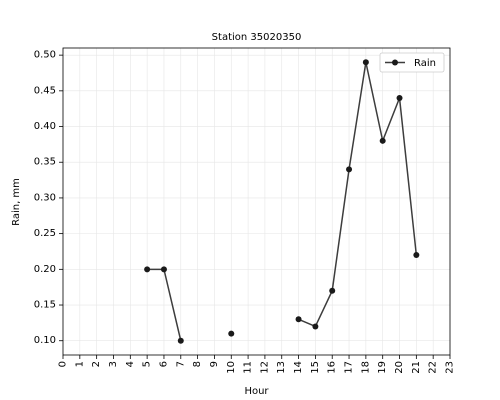  What do you see at coordinates (45, 90) in the screenshot?
I see `y-tick-label: 0.45` at bounding box center [45, 90].